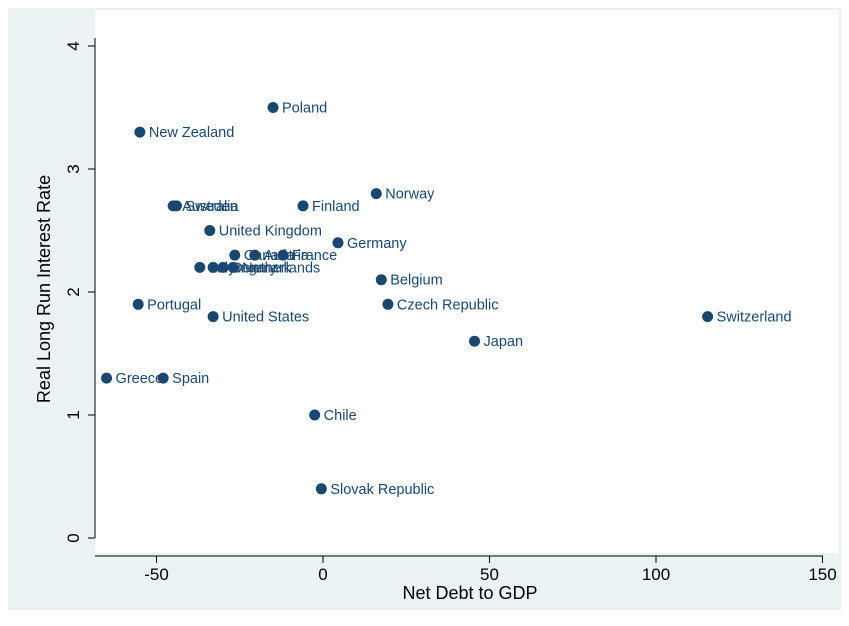  I want to click on point-label: Portugal, so click(174, 305).